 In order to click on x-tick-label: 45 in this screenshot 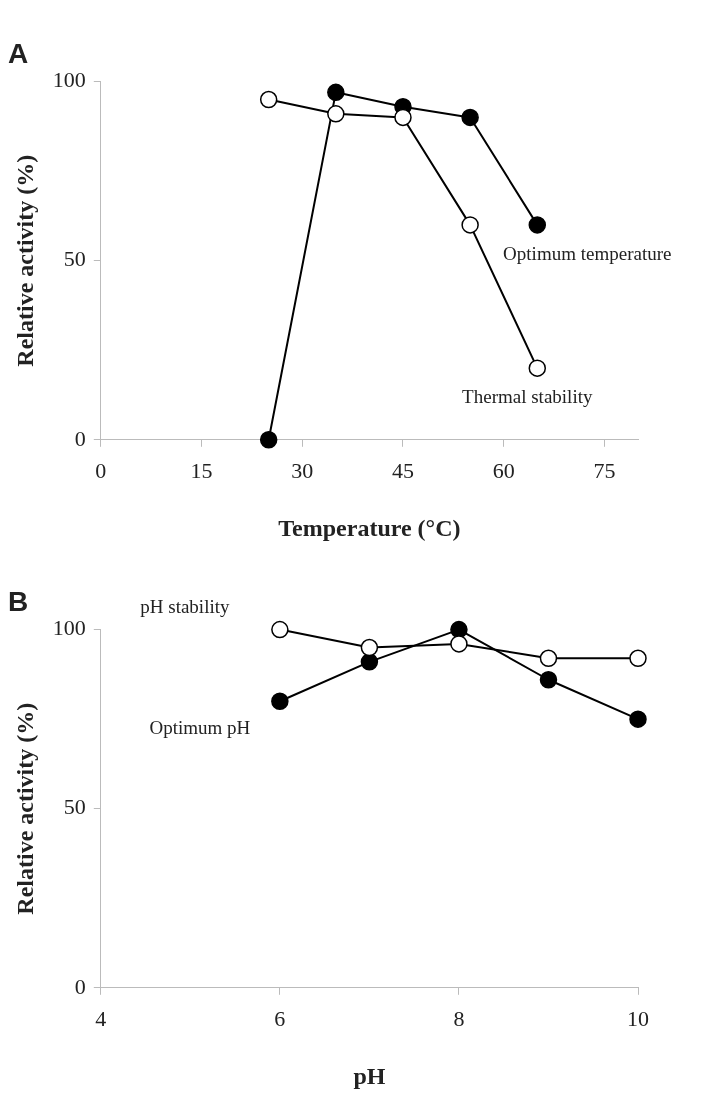, I will do `click(402, 470)`.